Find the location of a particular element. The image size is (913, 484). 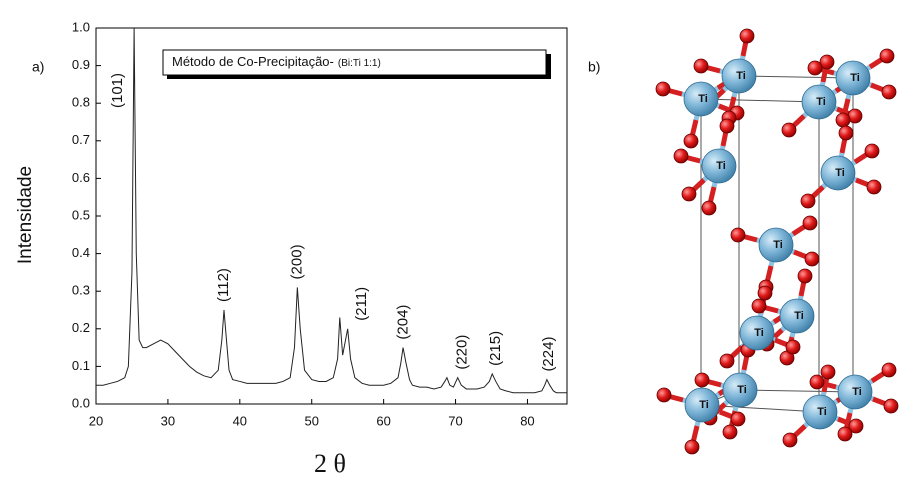

peak-label: (224) is located at coordinates (548, 354).